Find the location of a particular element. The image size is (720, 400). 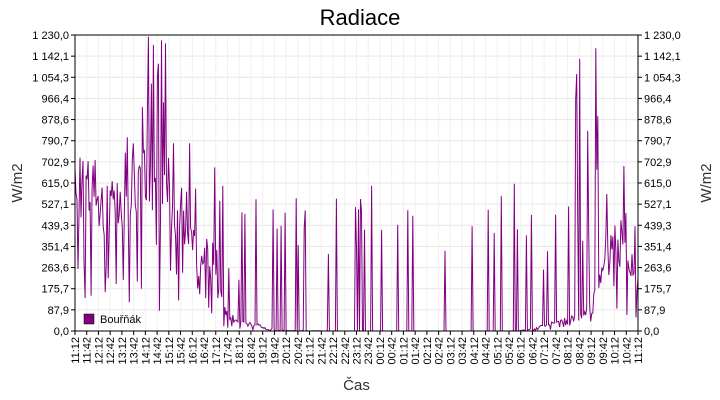

x-tick-label: 00:12 is located at coordinates (381, 351).